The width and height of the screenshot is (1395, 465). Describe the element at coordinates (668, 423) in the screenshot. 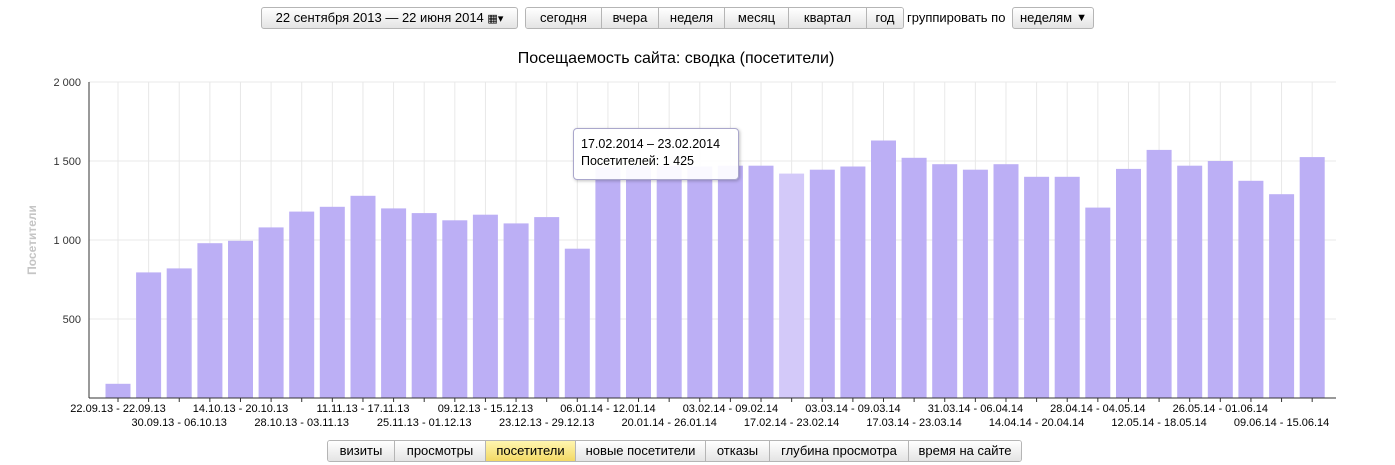

I see `x-tick-label: 20.01.14 - 26.01.14` at that location.